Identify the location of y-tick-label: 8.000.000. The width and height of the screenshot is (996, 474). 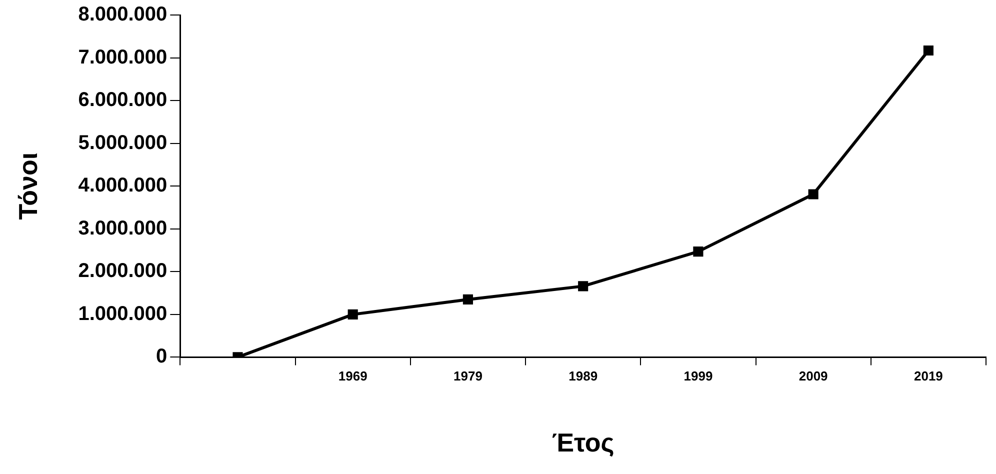
(123, 15).